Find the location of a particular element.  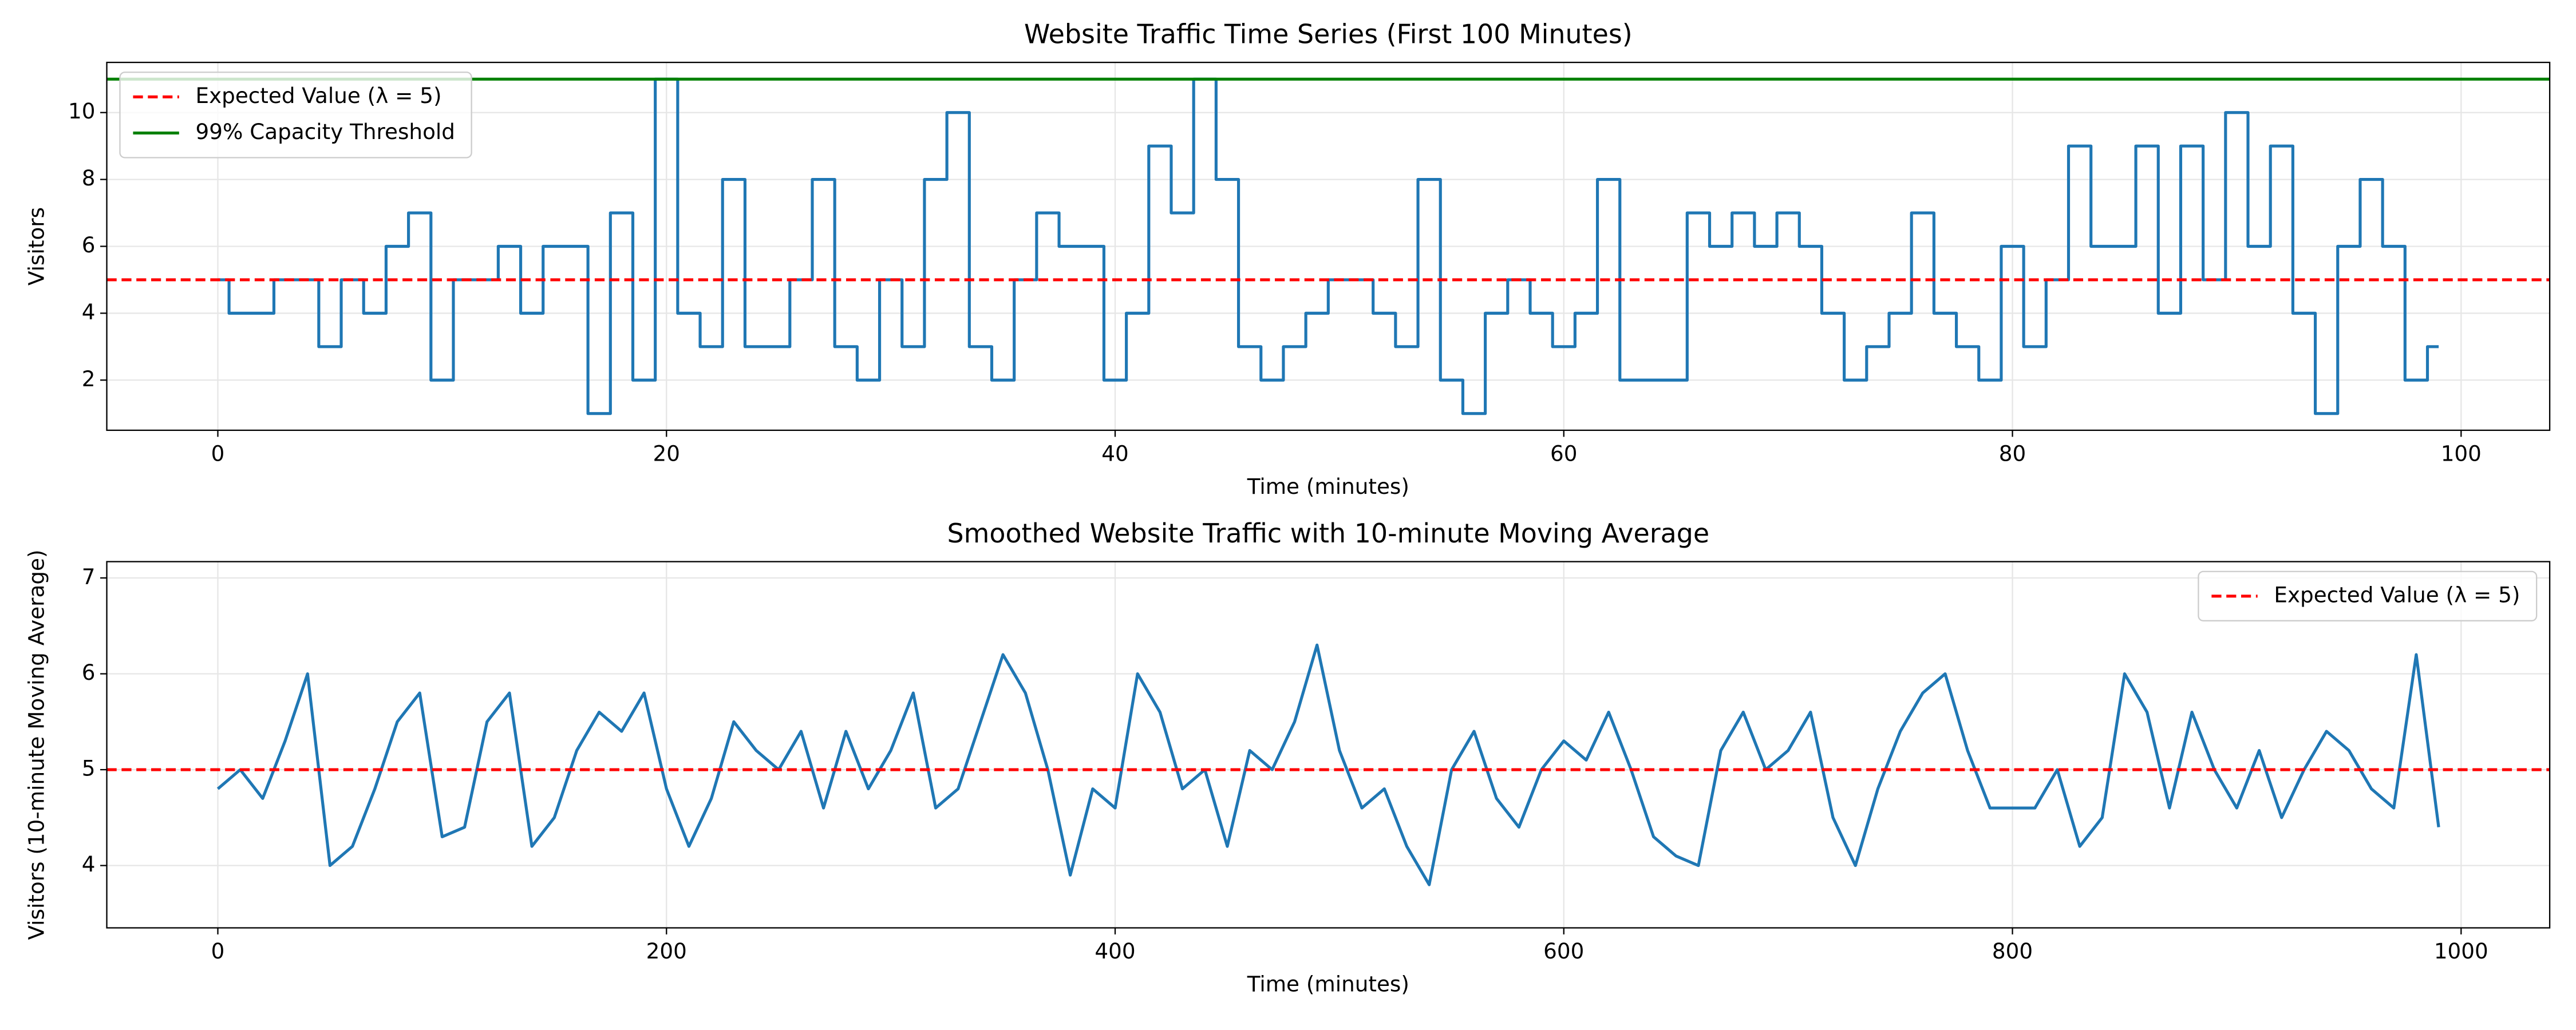

x-tick-label: 40 is located at coordinates (1114, 453).